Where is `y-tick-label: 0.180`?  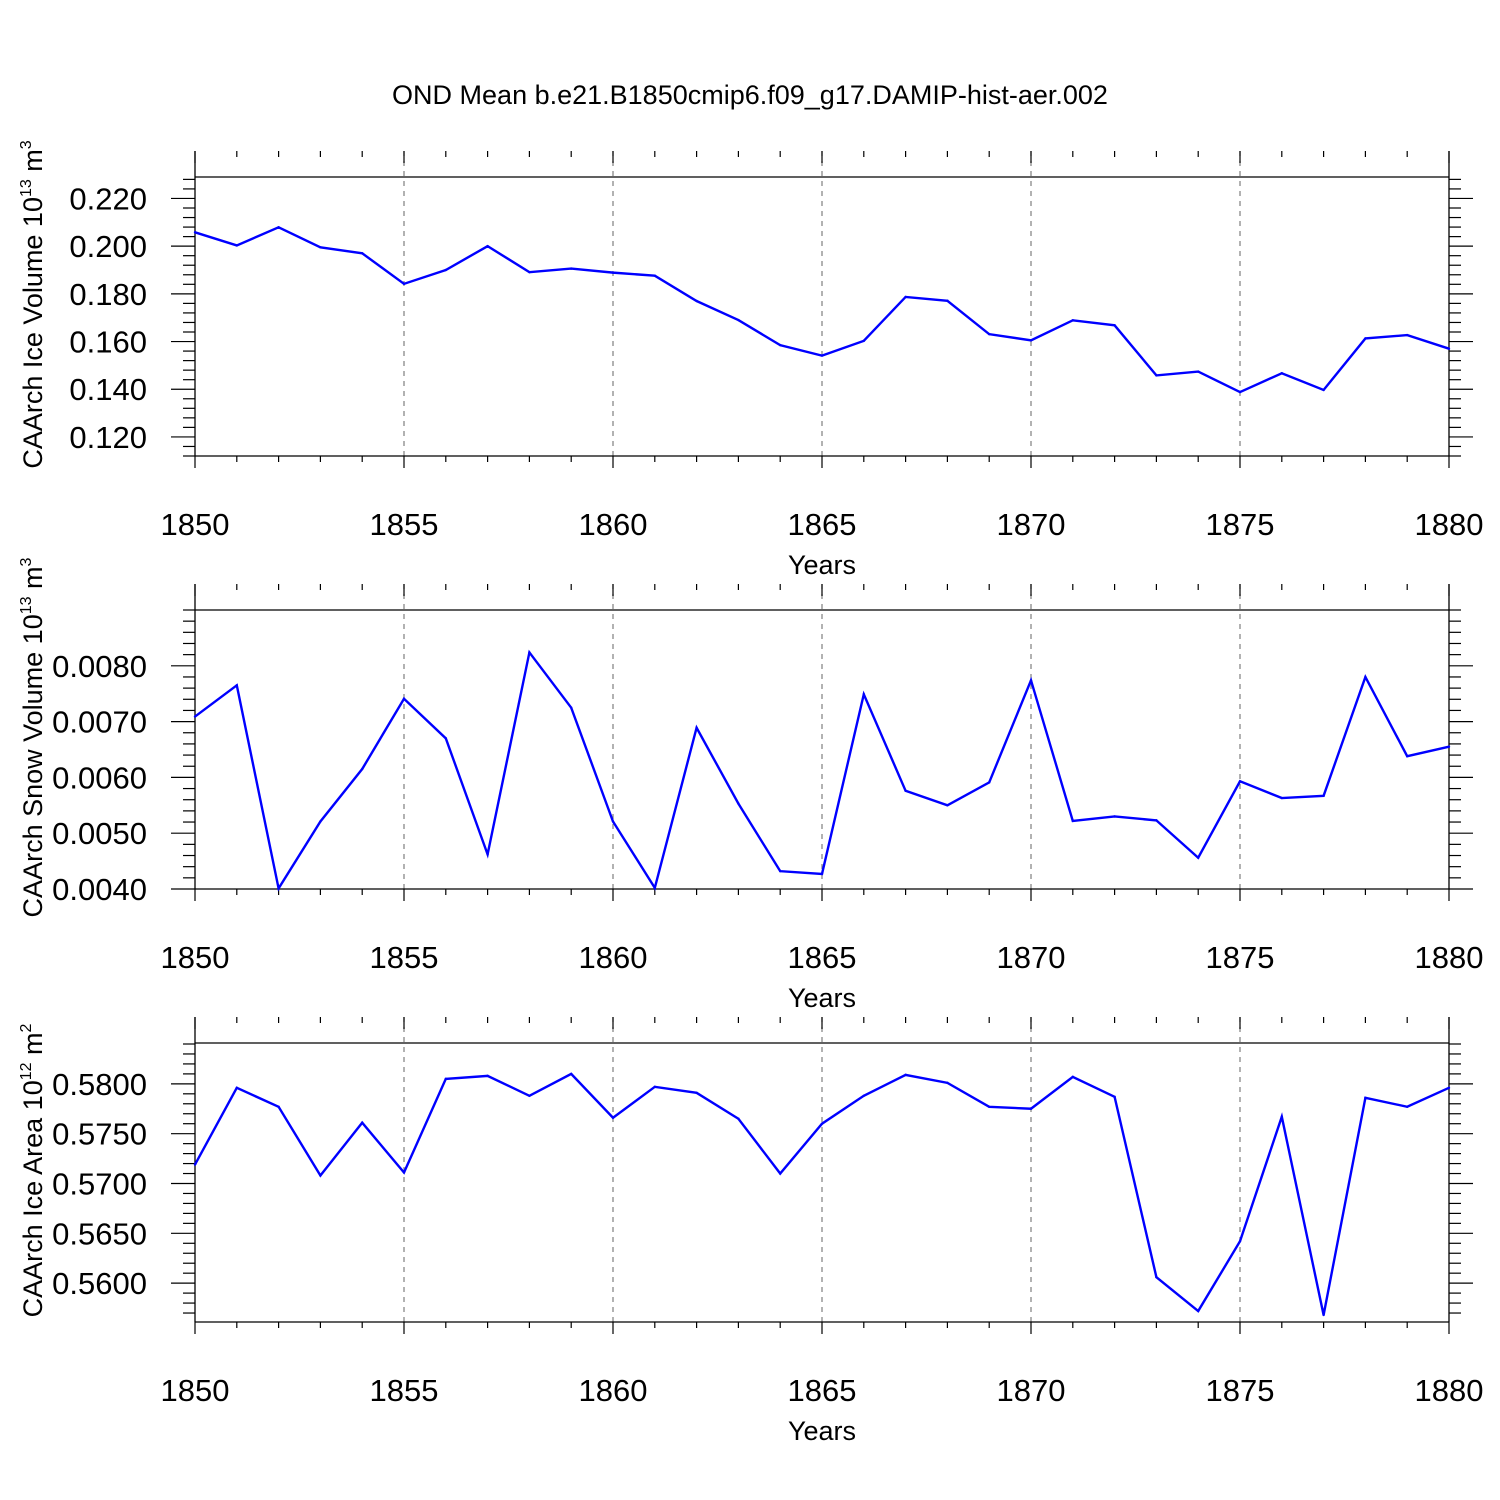
y-tick-label: 0.180 is located at coordinates (108, 294).